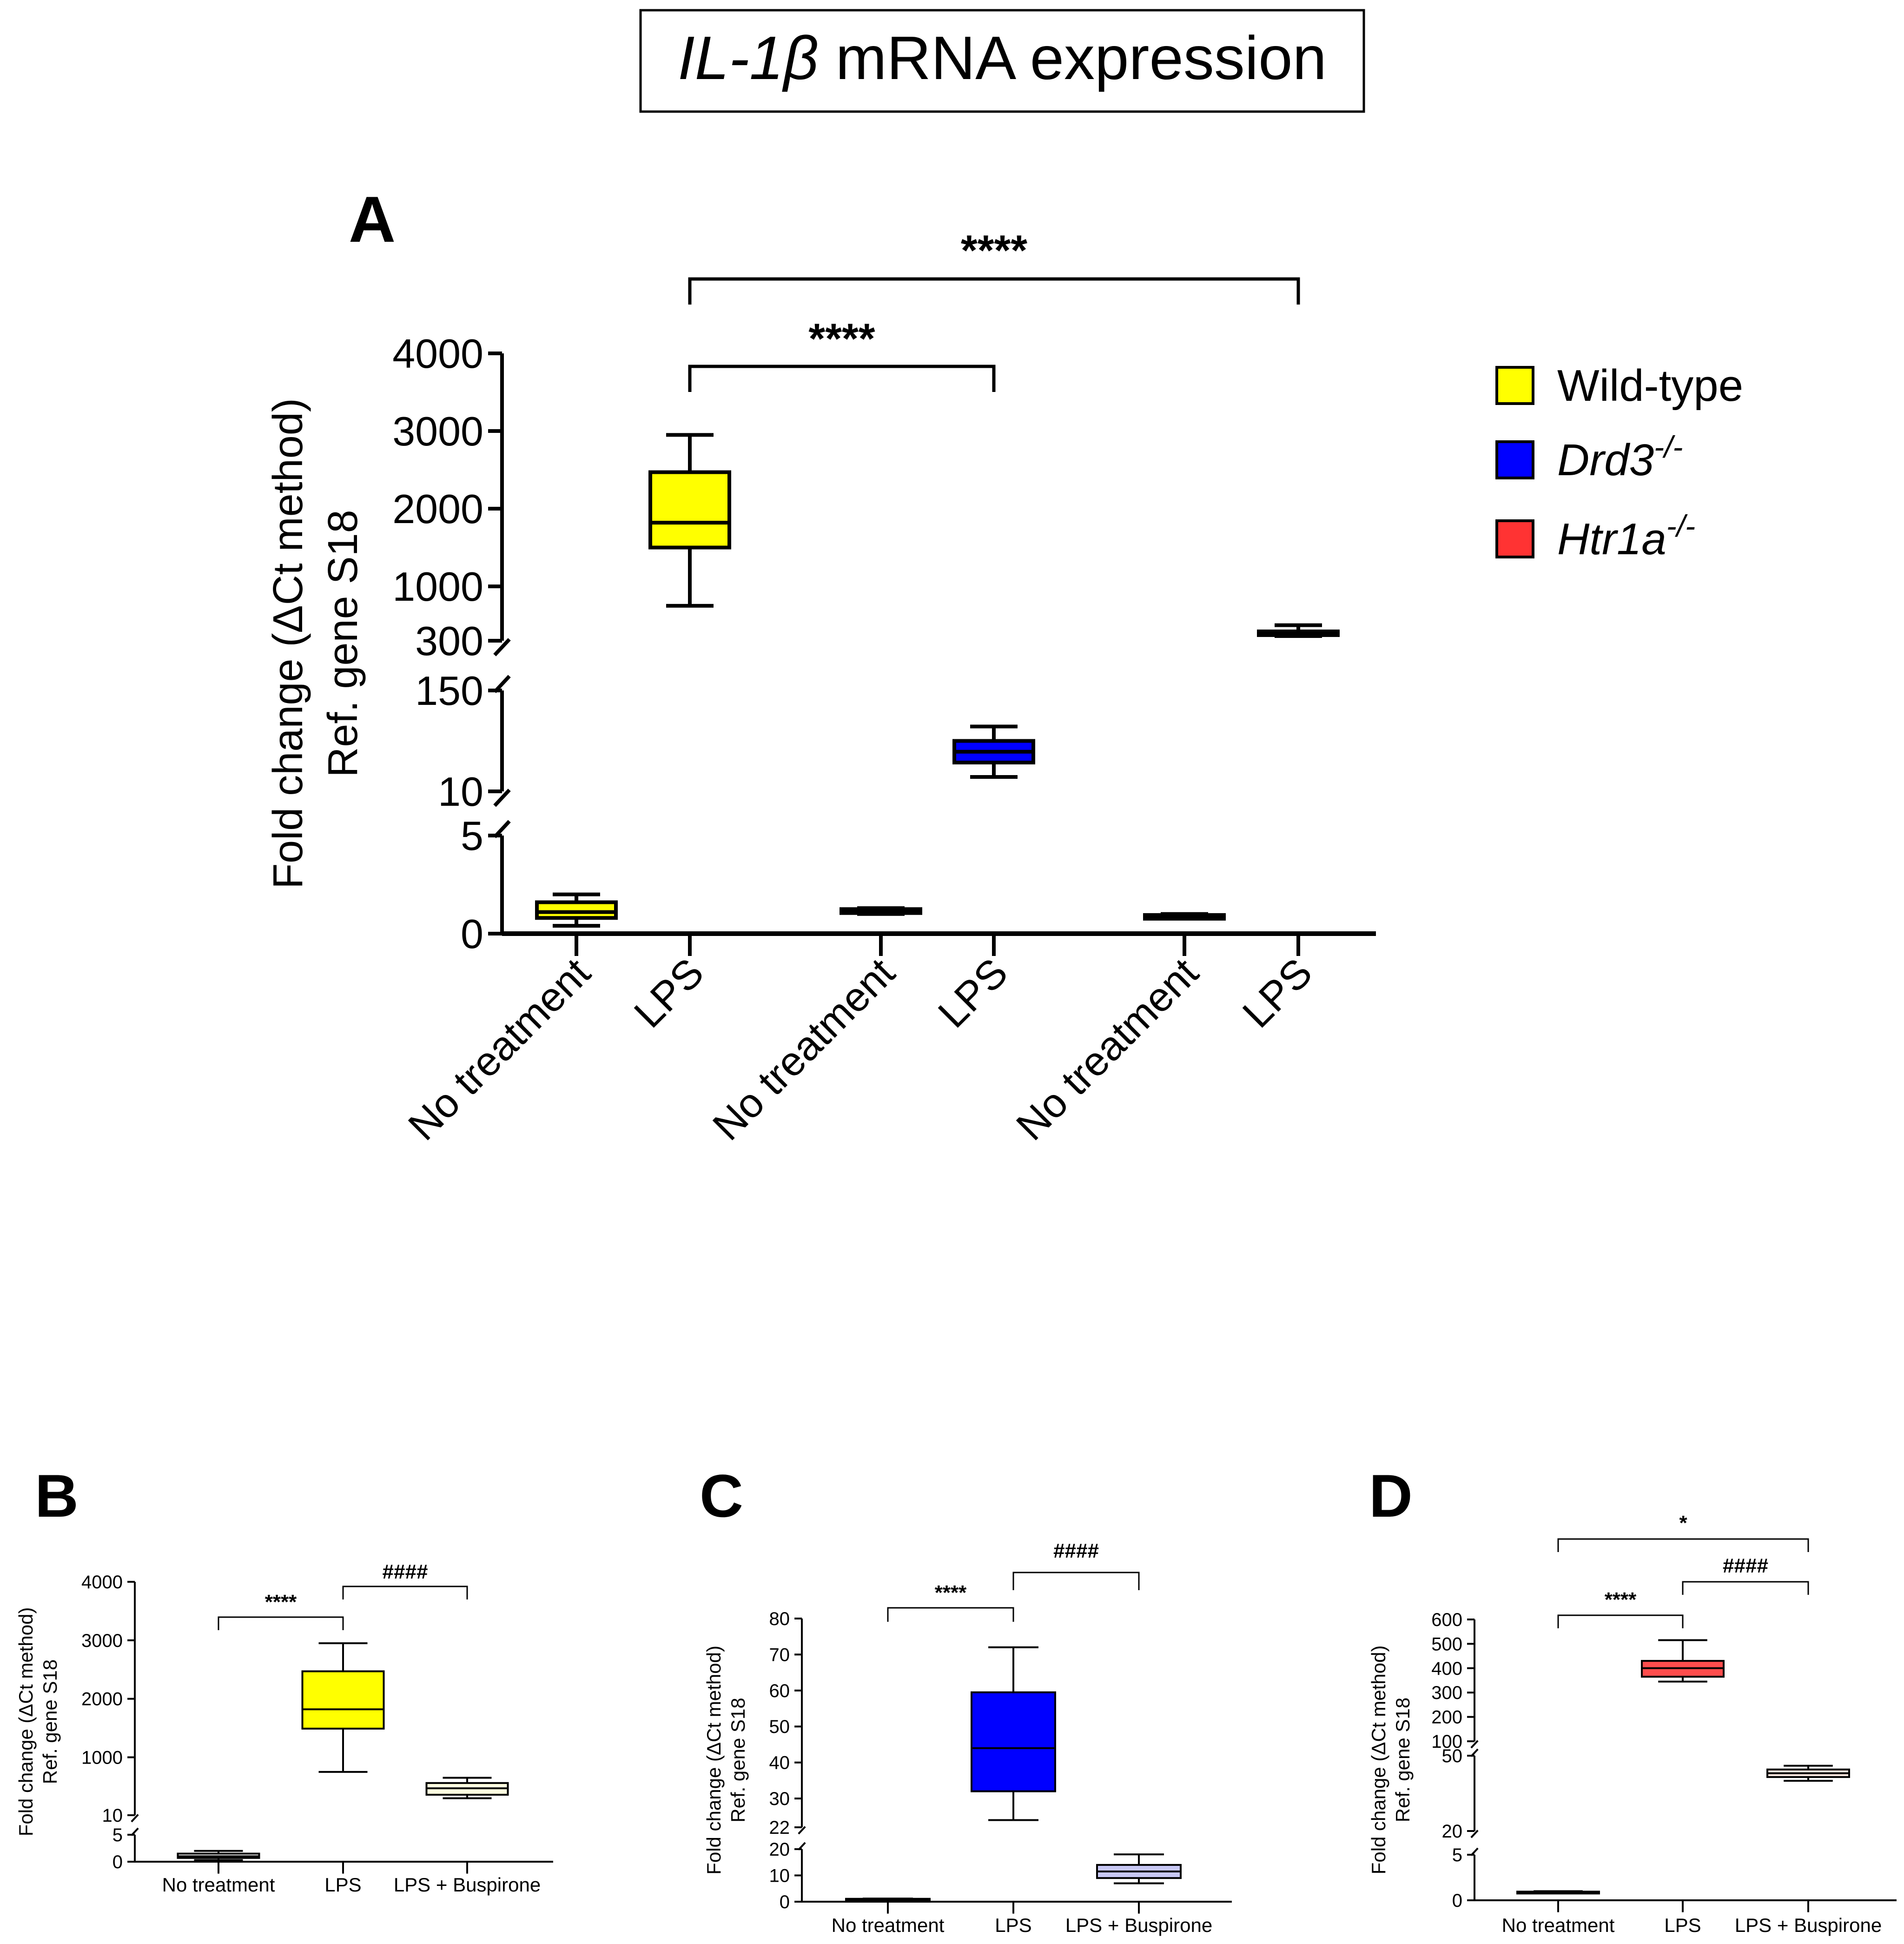 The width and height of the screenshot is (1904, 1944). What do you see at coordinates (1558, 1925) in the screenshot?
I see `x-category-label-d: No treatment` at bounding box center [1558, 1925].